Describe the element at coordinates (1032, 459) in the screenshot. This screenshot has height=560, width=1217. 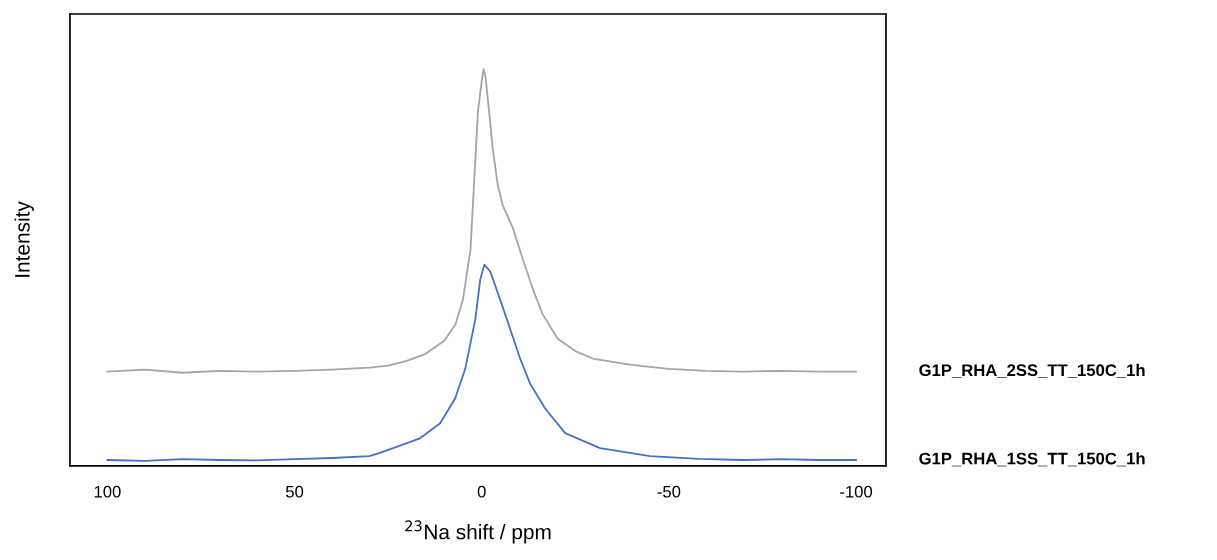
I see `text: G1P_RHA_1SS_TT_150C_1h` at that location.